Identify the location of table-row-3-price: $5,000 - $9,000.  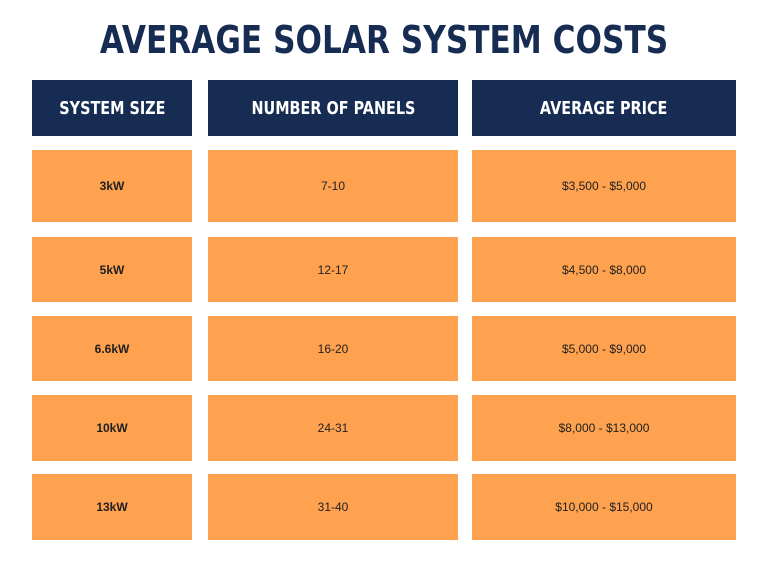
(604, 348).